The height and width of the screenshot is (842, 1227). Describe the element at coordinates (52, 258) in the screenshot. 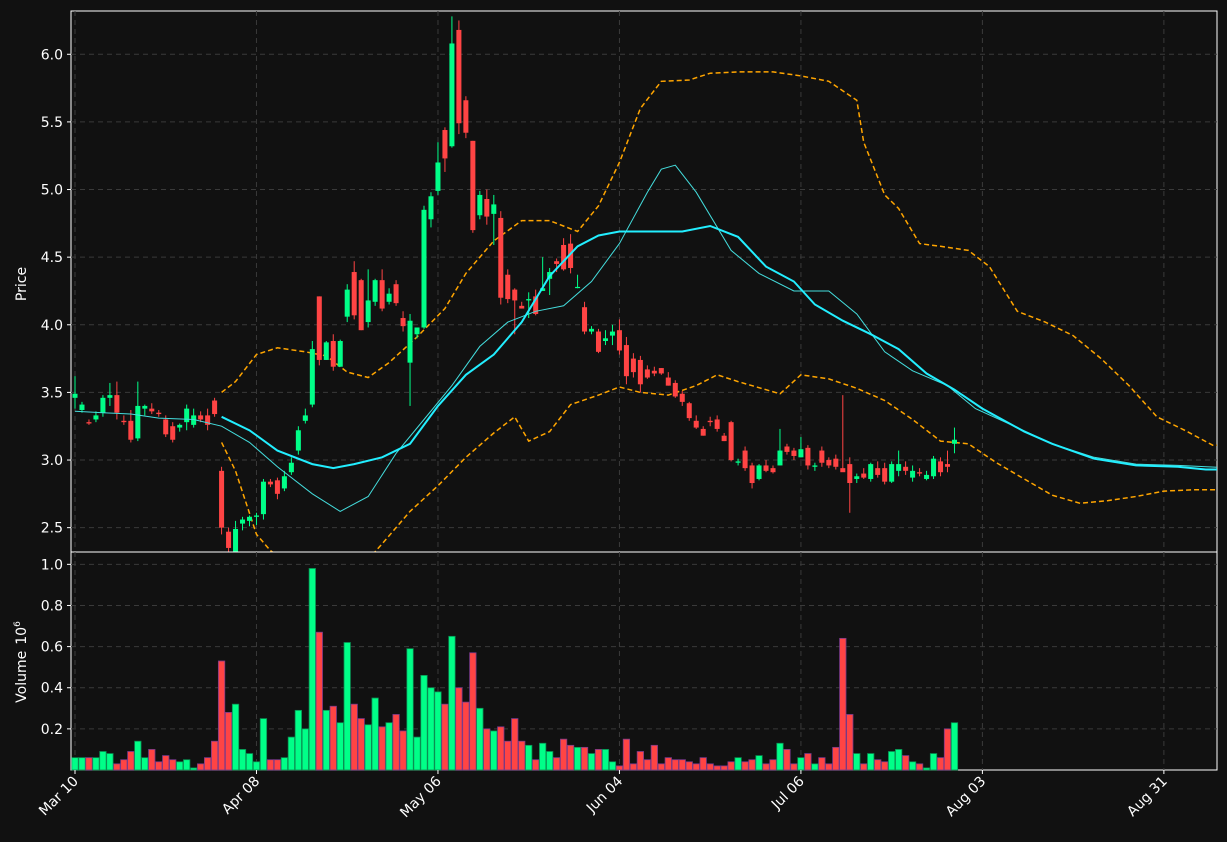

I see `price-y-tick-label: 4.5` at that location.